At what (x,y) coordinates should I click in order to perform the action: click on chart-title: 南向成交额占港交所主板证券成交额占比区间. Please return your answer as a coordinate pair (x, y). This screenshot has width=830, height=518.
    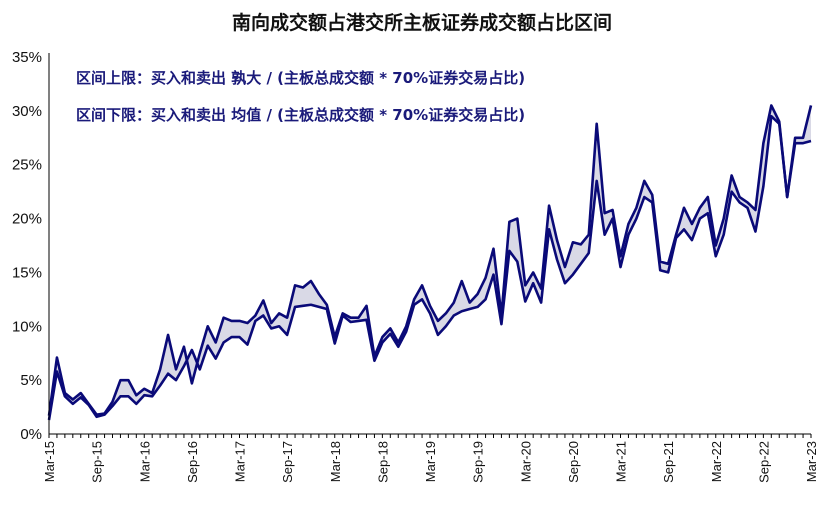
    Looking at the image, I should click on (422, 22).